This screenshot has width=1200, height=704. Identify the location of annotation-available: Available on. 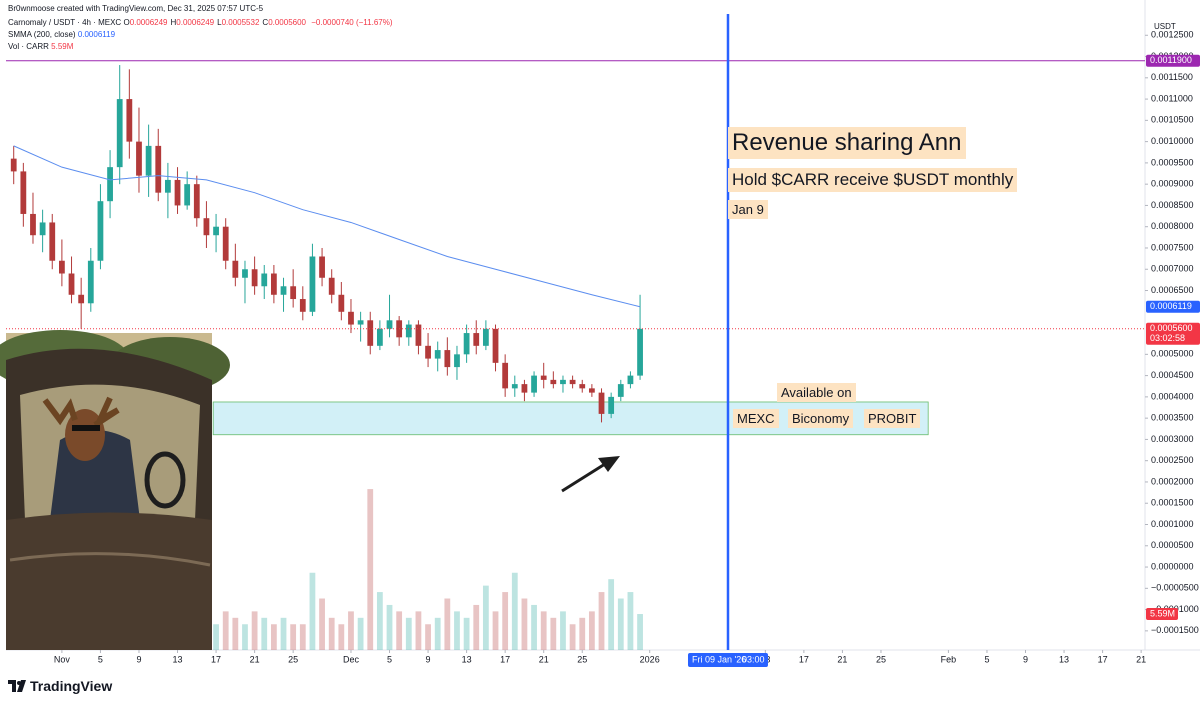
(816, 392).